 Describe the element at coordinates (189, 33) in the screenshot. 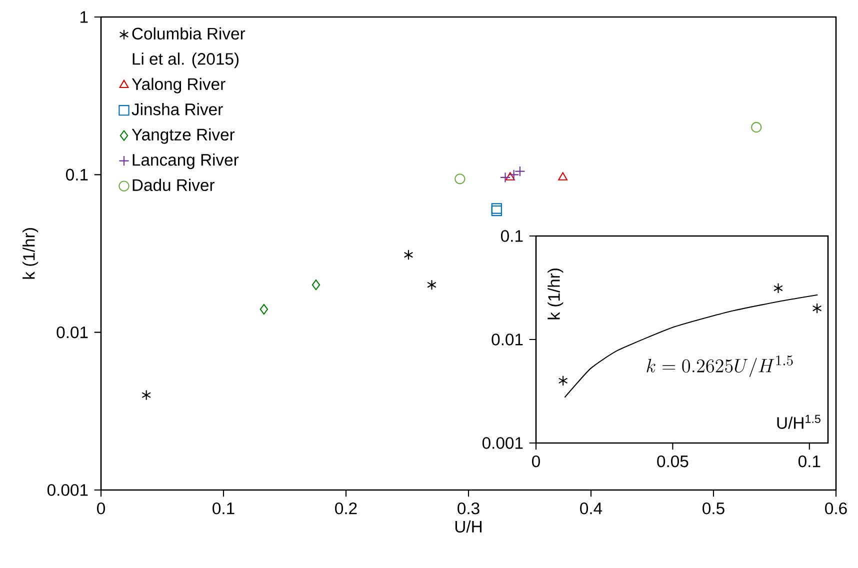

I see `legend-label: Columbia River` at that location.